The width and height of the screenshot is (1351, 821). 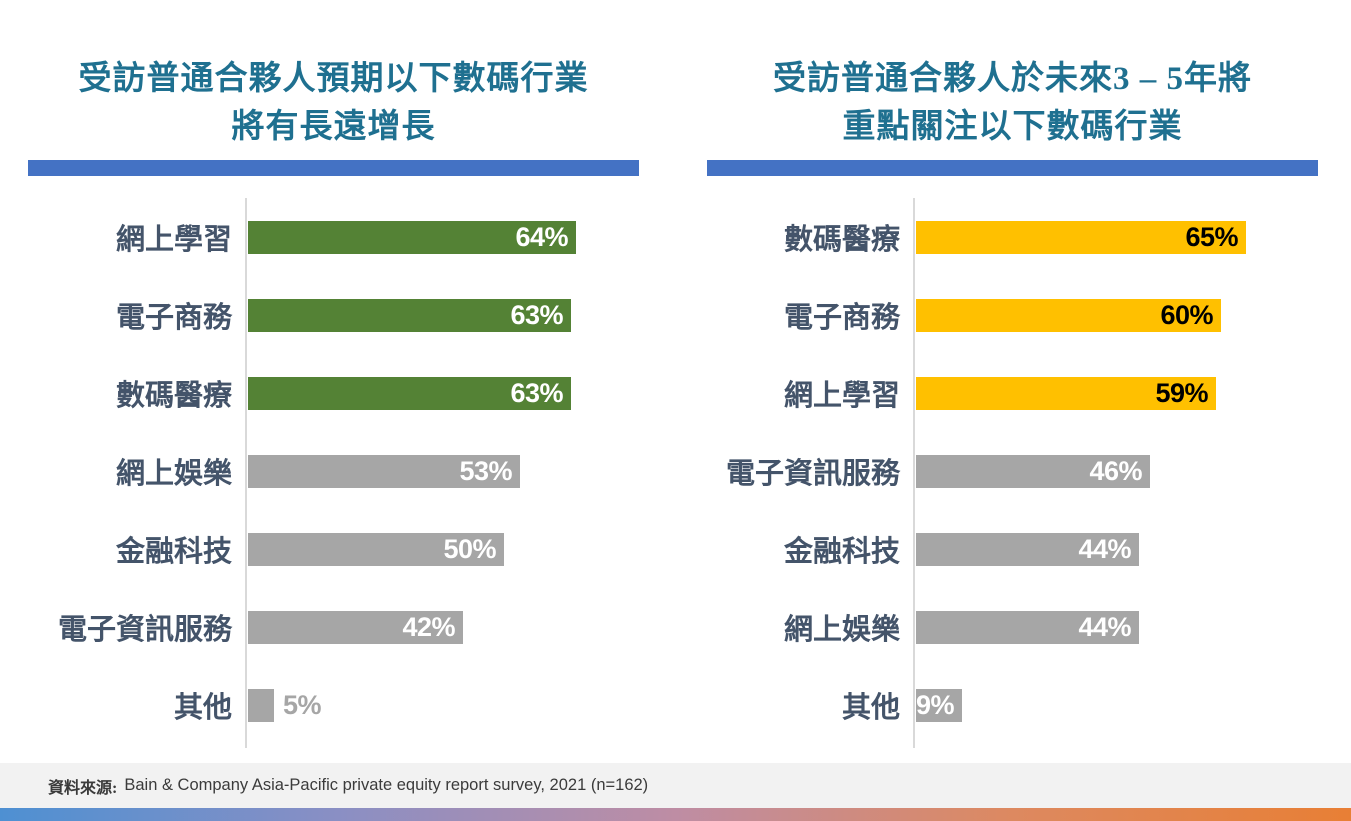 I want to click on chart-focus-title: 受訪普通合夥人於未來3 – 5年將 重點關注以下數碼行業, so click(x=1012, y=104).